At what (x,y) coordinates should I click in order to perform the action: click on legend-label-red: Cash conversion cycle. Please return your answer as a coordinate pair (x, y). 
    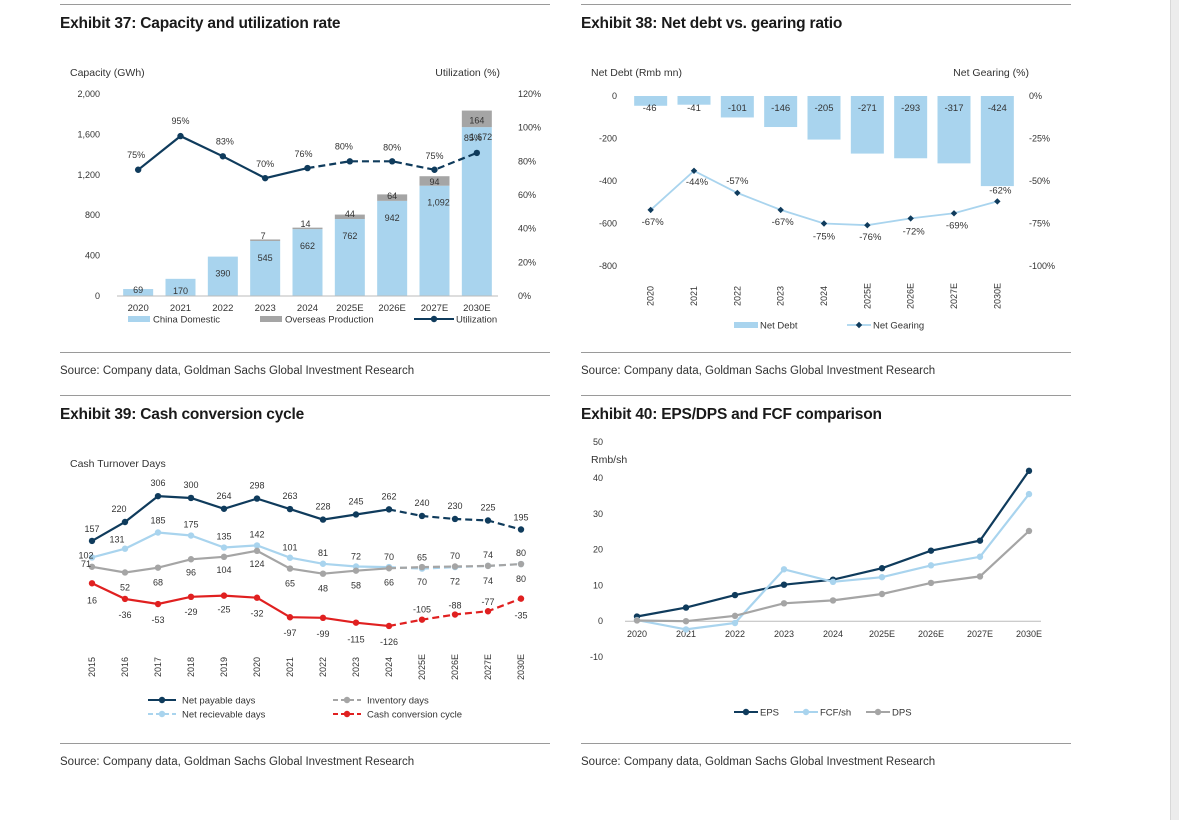
    Looking at the image, I should click on (414, 715).